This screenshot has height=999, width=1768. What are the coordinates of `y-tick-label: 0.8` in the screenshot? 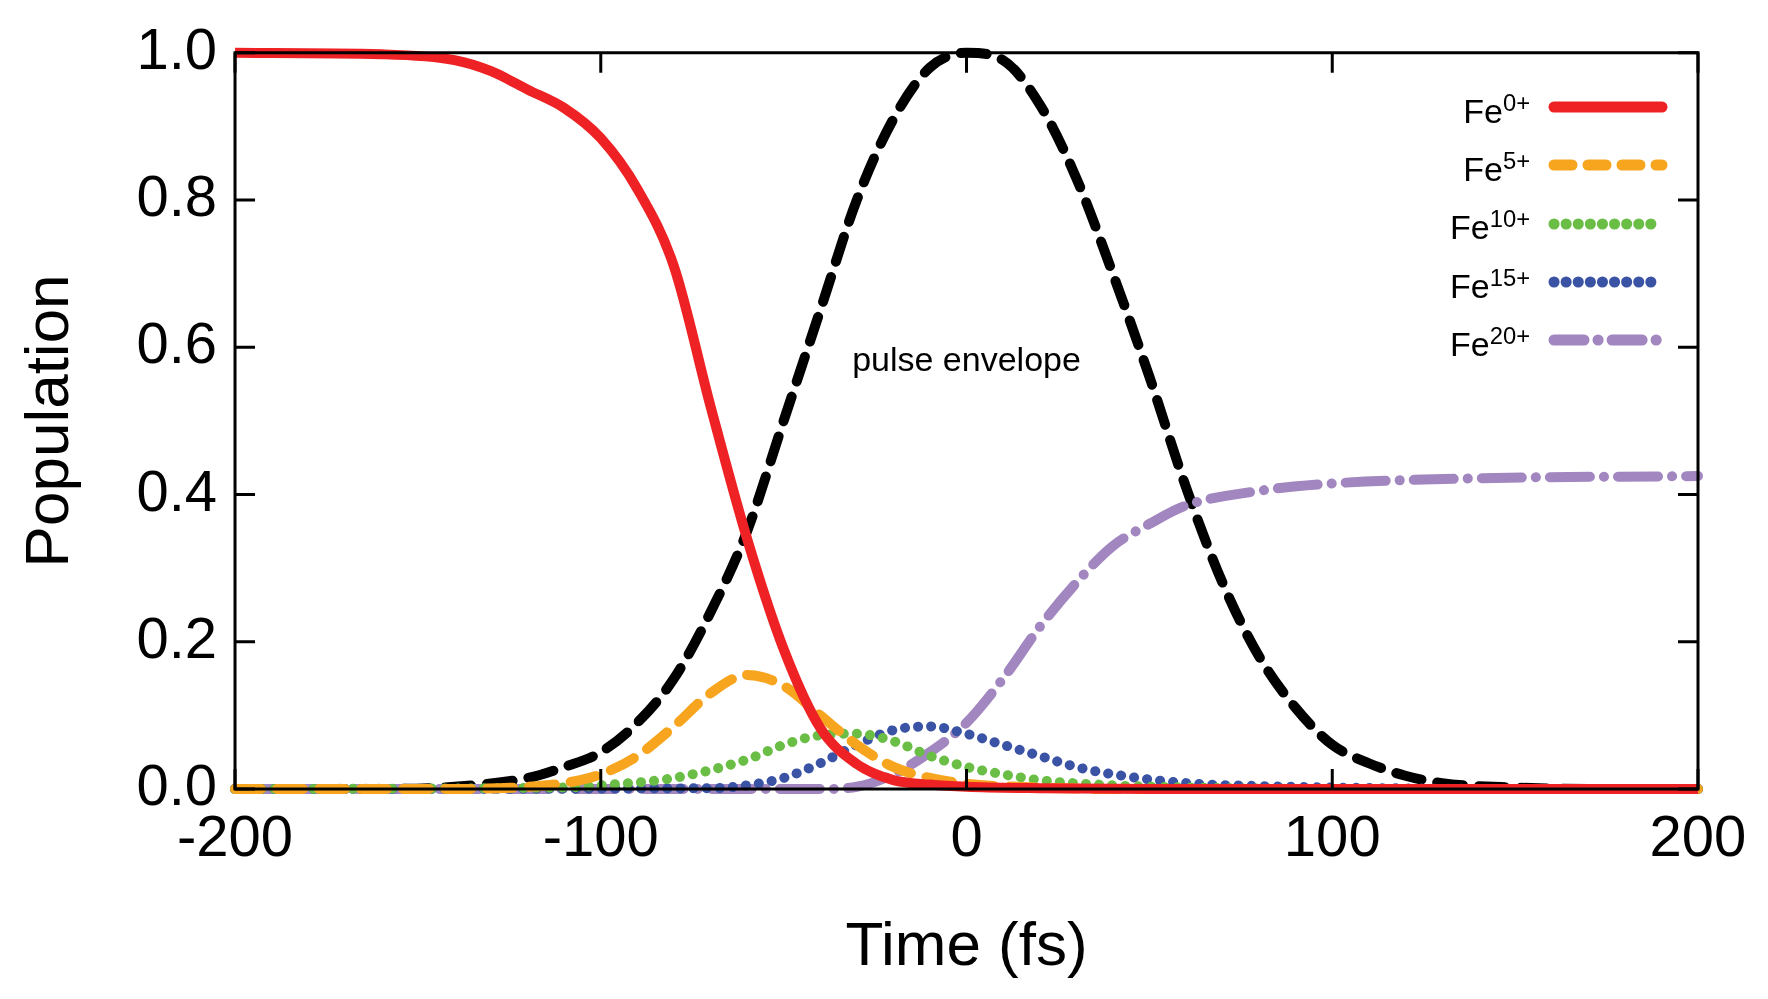 It's located at (177, 196).